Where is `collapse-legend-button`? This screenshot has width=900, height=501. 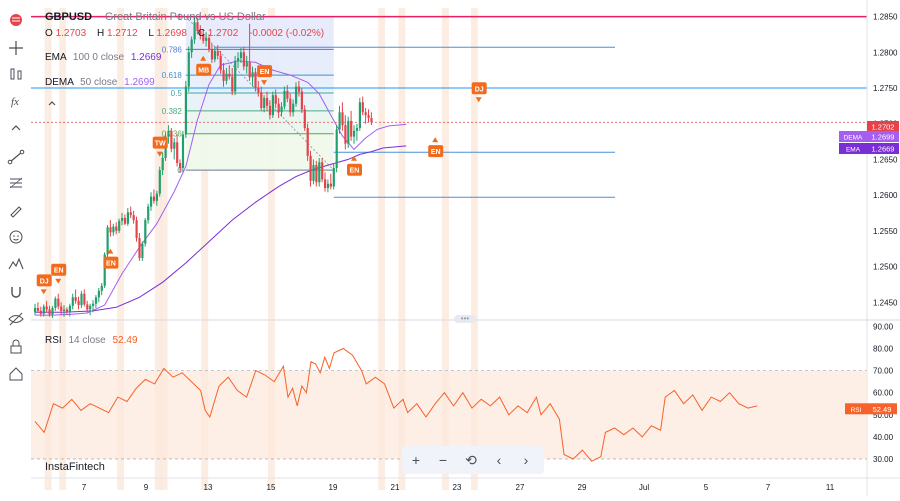
collapse-legend-button is located at coordinates (53, 104).